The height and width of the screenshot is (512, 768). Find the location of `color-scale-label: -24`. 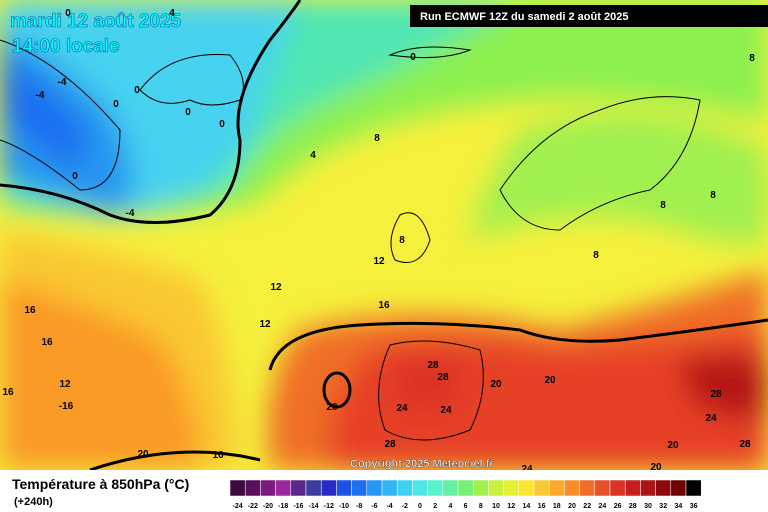

color-scale-label: -24 is located at coordinates (238, 506).